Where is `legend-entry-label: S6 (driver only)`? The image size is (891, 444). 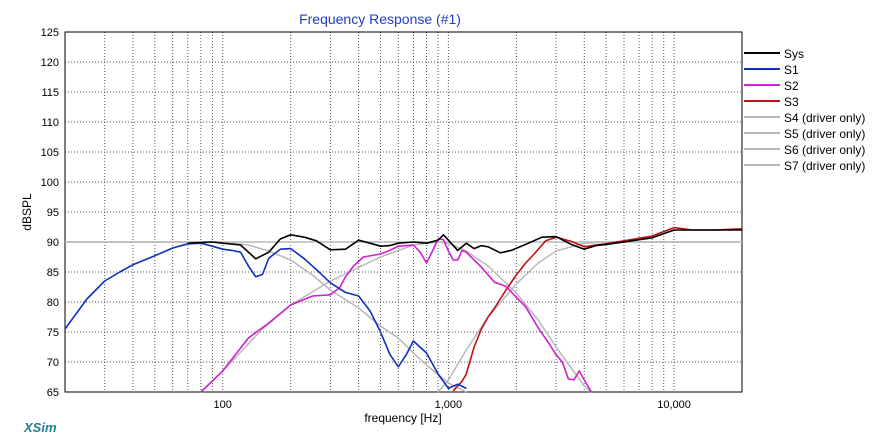 legend-entry-label: S6 (driver only) is located at coordinates (824, 150).